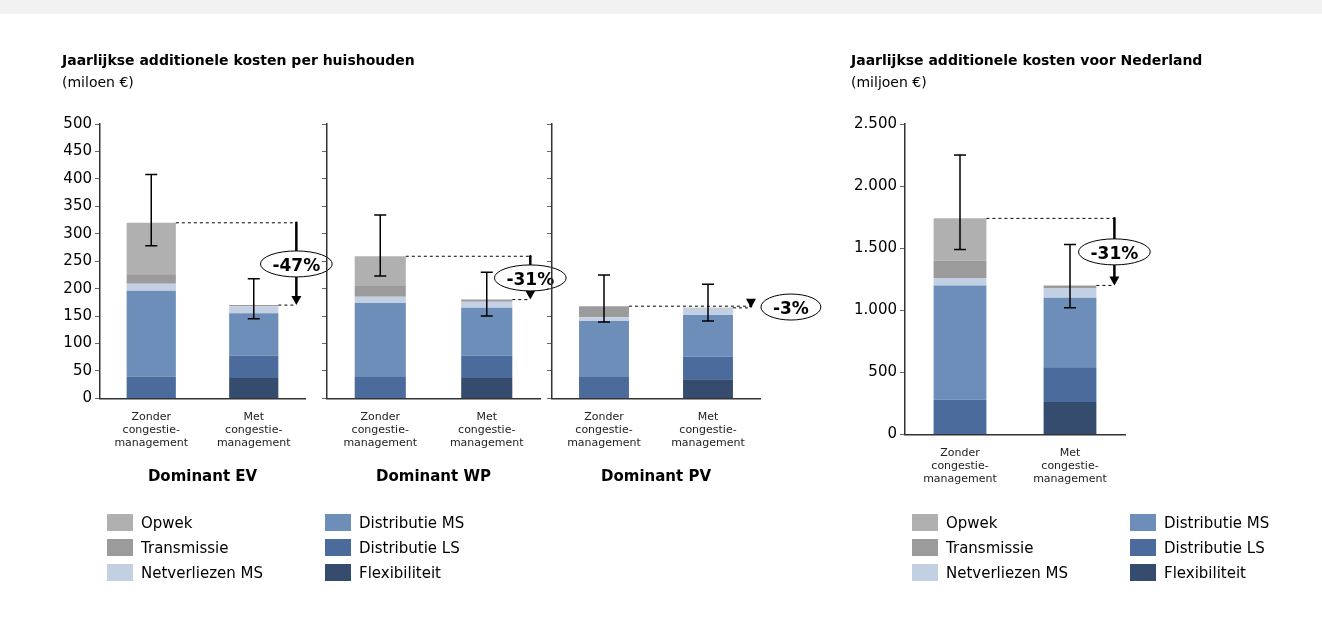  Describe the element at coordinates (433, 475) in the screenshot. I see `x-axis-title: Dominant WP` at that location.